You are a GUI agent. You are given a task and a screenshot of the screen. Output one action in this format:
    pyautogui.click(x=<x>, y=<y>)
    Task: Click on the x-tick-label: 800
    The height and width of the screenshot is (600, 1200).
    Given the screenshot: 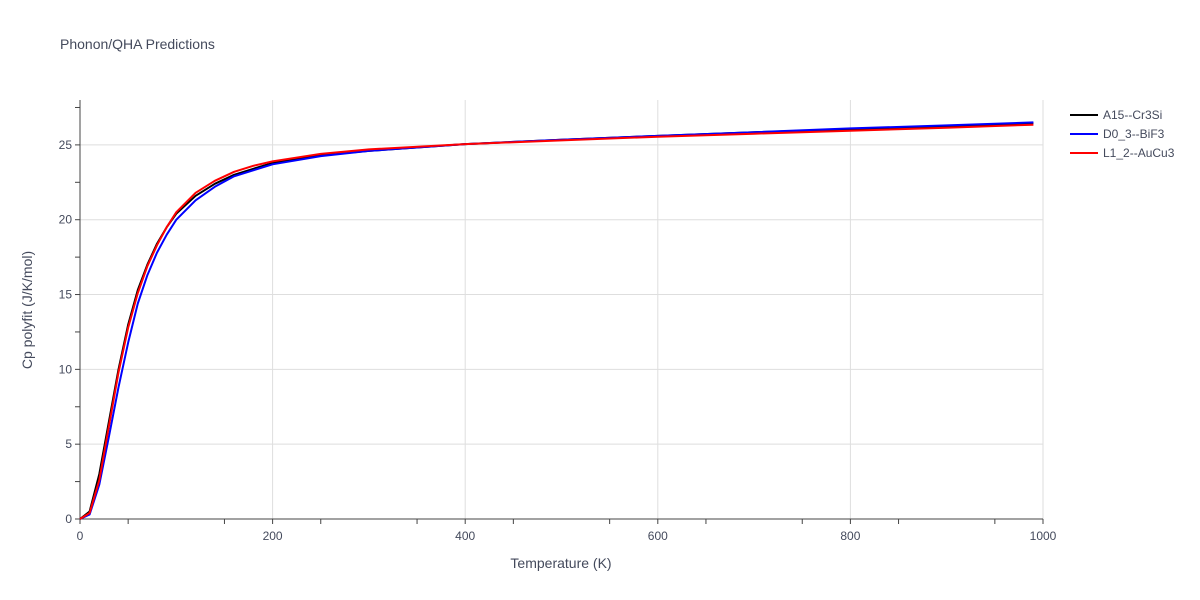 What is the action you would take?
    pyautogui.click(x=850, y=536)
    